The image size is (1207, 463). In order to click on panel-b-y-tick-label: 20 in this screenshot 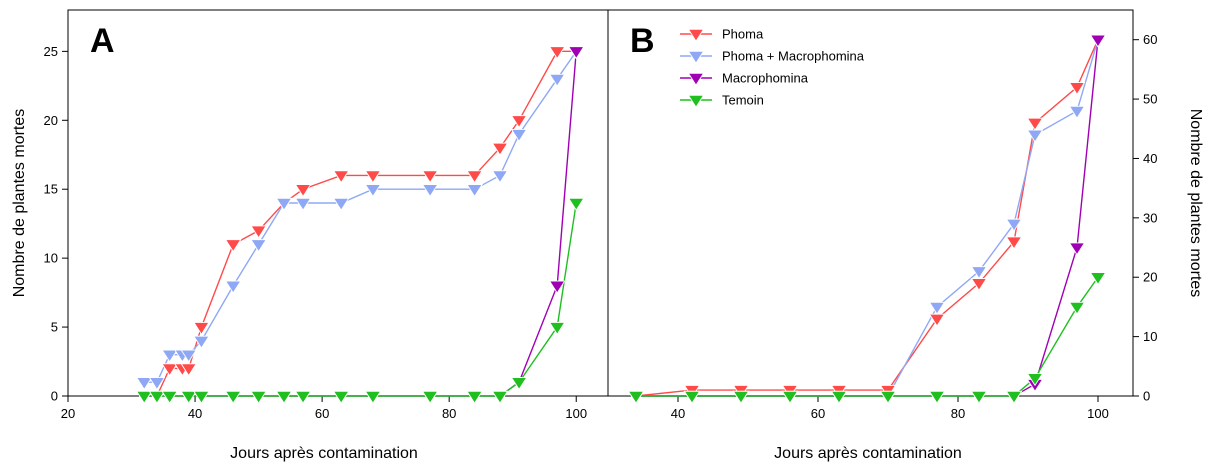, I will do `click(1150, 277)`.